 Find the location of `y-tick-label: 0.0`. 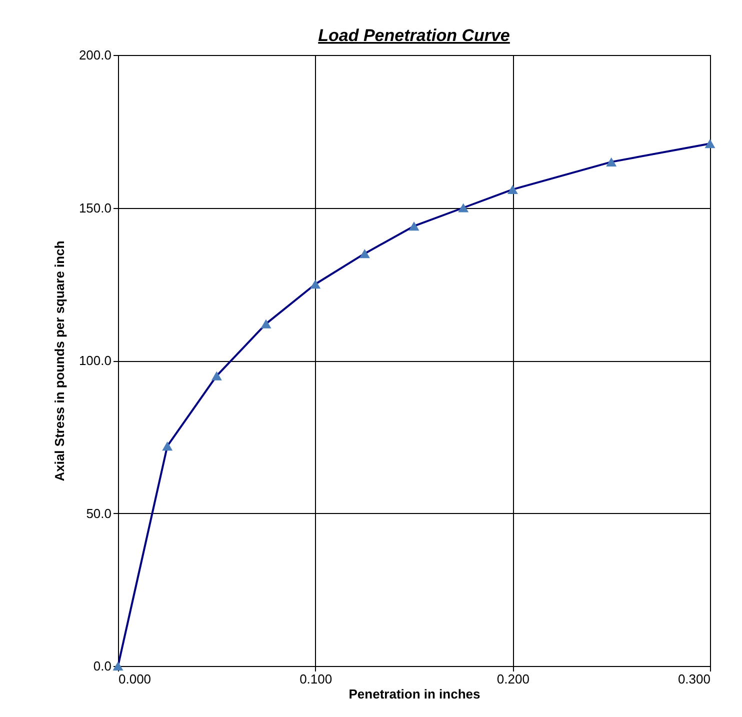

y-tick-label: 0.0 is located at coordinates (102, 666).